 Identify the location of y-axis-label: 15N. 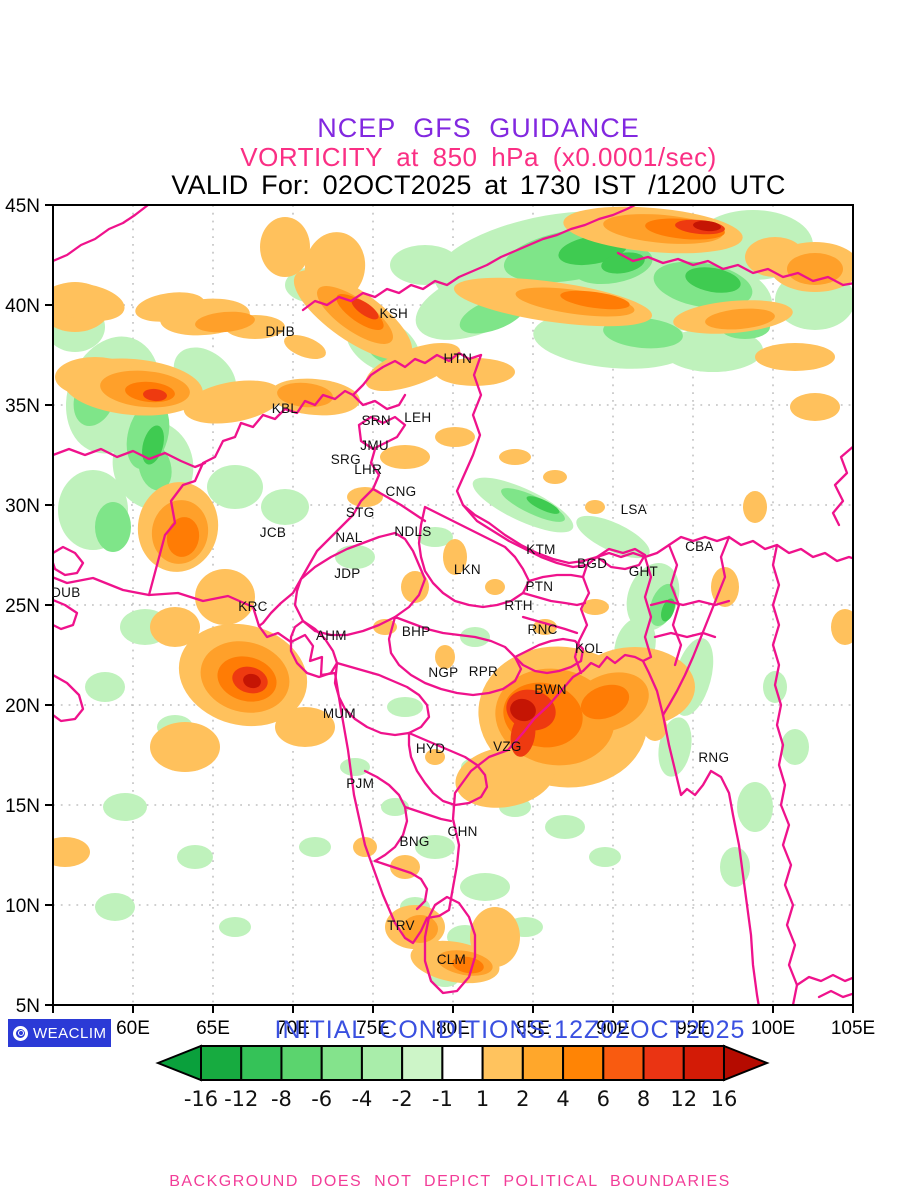
(22, 806).